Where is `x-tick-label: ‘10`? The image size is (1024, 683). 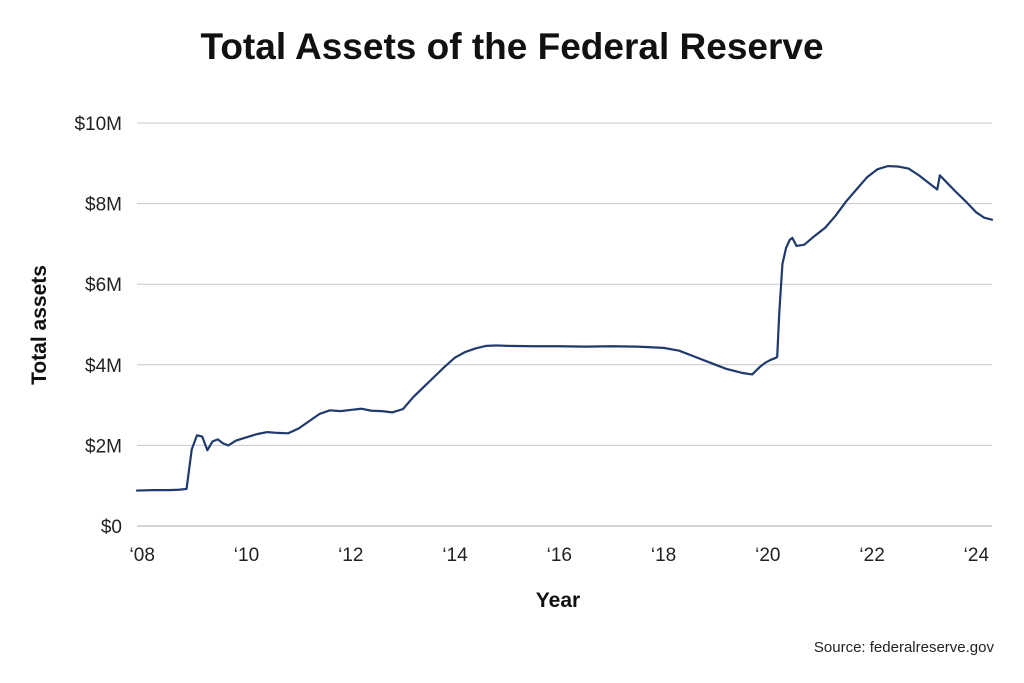
x-tick-label: ‘10 is located at coordinates (246, 555).